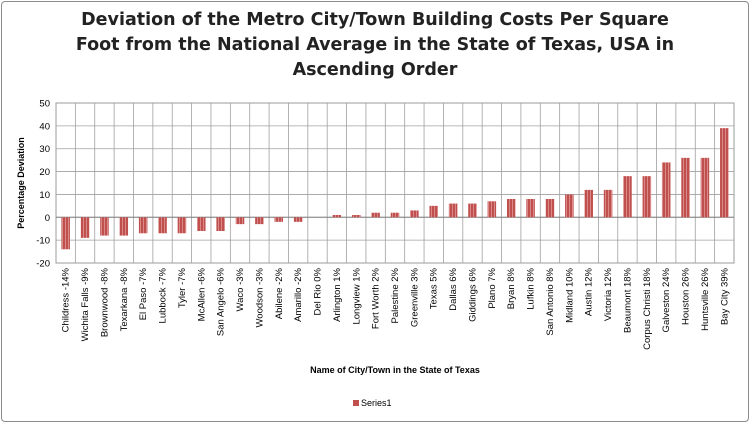  Describe the element at coordinates (356, 295) in the screenshot. I see `x-tick-label: Longview 1%` at that location.